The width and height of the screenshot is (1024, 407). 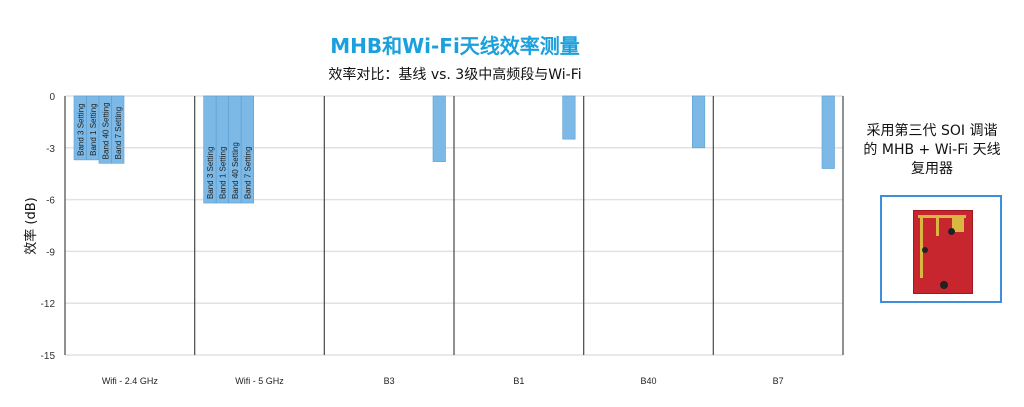 What do you see at coordinates (648, 381) in the screenshot?
I see `x-tick-label: B40` at bounding box center [648, 381].